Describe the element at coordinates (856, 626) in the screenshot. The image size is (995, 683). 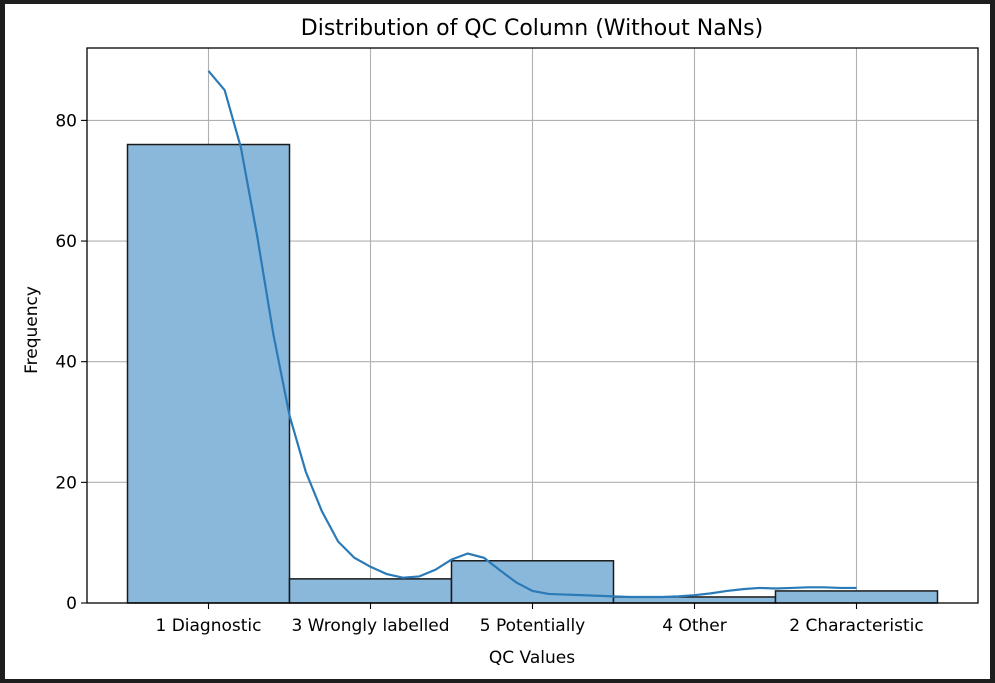
I see `x-tick-label: 2 Characteristic` at that location.